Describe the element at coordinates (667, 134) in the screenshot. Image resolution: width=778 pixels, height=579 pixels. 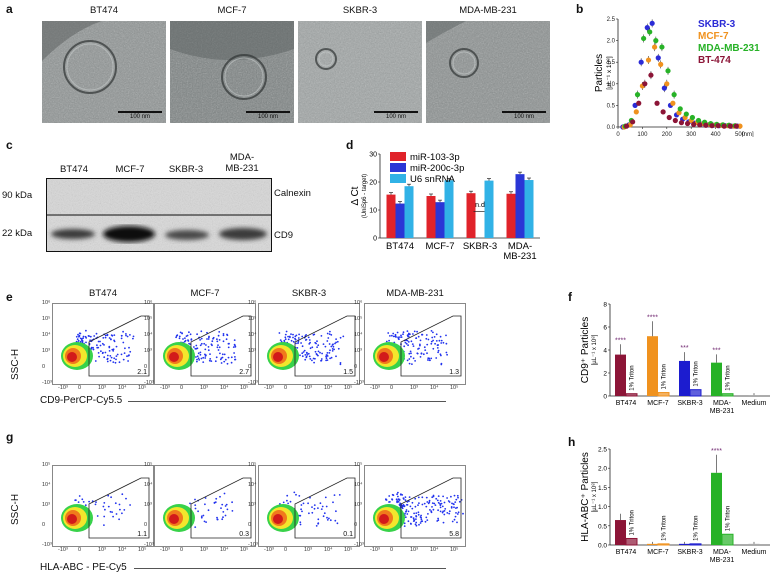
I see `b-xtick-label: 200` at that location.